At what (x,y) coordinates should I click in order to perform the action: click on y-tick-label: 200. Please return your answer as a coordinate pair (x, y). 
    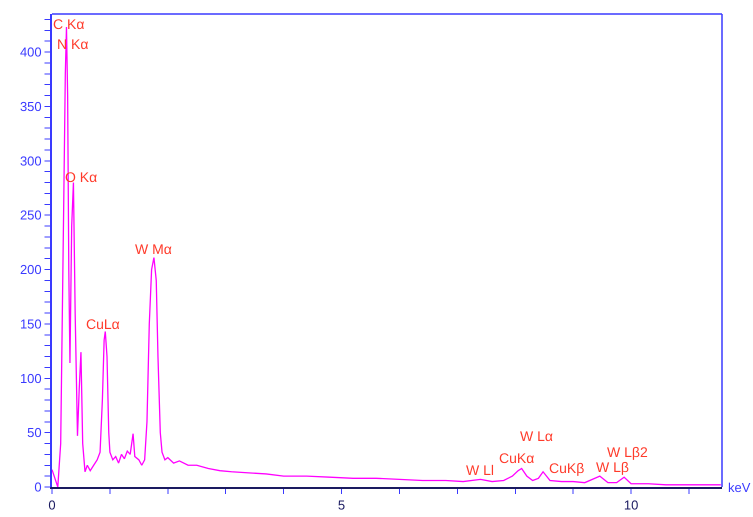
    Looking at the image, I should click on (31, 270).